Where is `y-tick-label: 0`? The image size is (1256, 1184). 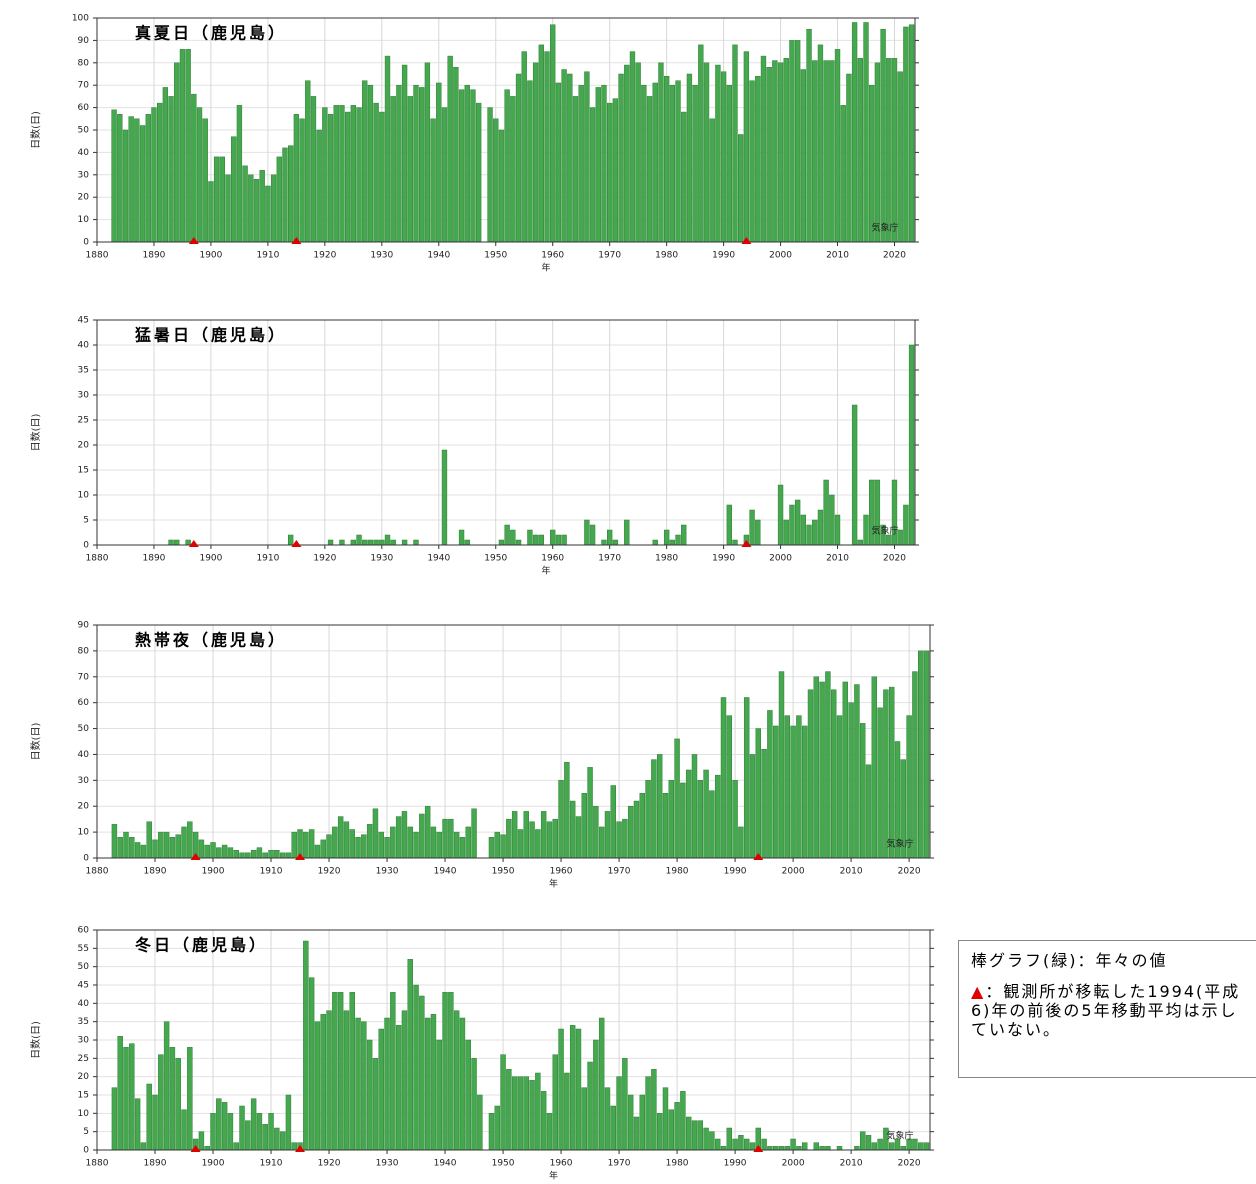 y-tick-label: 0 is located at coordinates (86, 546).